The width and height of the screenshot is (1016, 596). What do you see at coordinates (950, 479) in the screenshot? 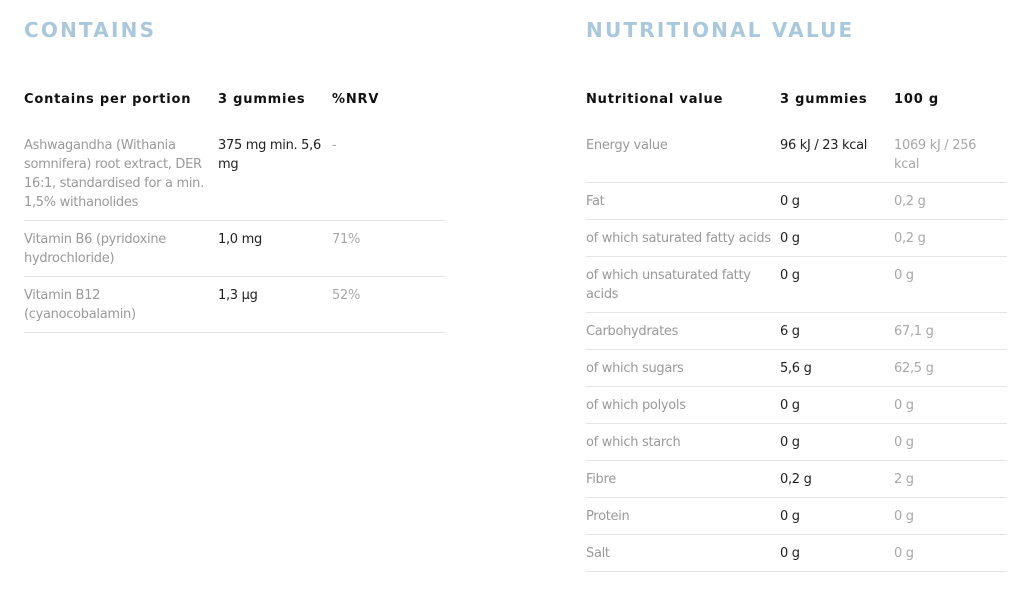
I see `per-100g-value: 2 g` at bounding box center [950, 479].